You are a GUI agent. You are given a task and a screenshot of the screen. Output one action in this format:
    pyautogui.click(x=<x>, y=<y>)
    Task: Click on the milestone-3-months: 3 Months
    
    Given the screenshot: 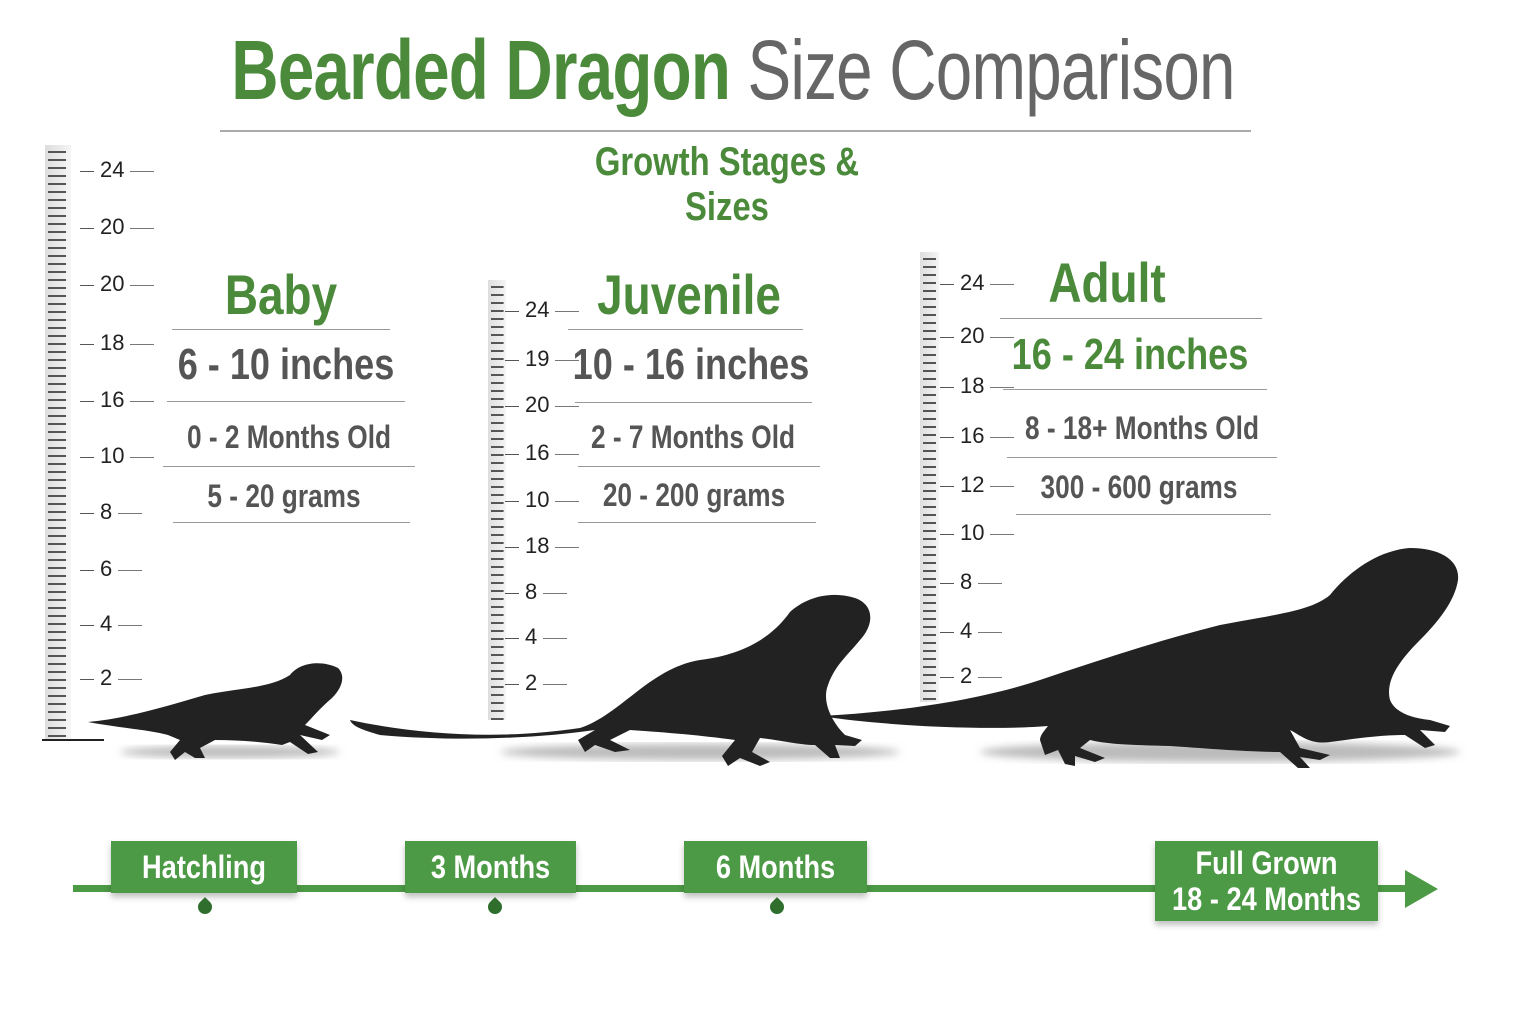 What is the action you would take?
    pyautogui.click(x=490, y=867)
    